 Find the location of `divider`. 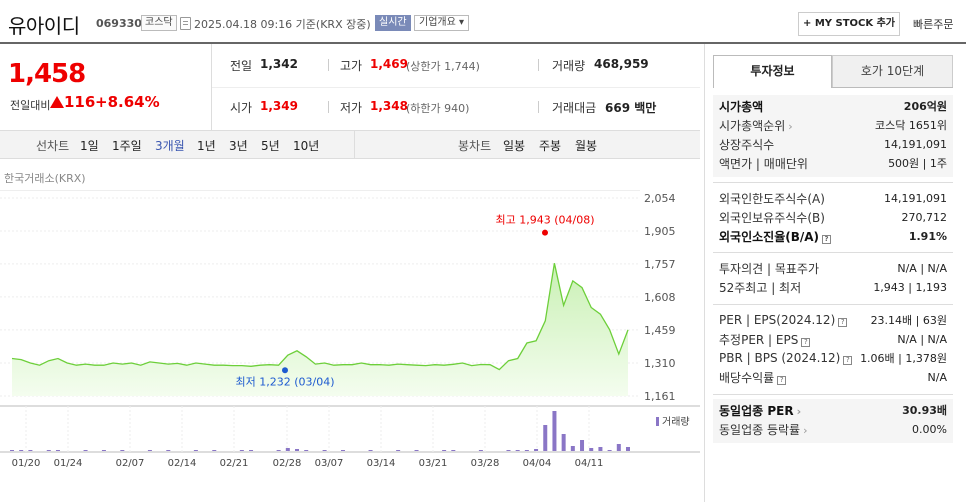

divider is located at coordinates (538, 65).